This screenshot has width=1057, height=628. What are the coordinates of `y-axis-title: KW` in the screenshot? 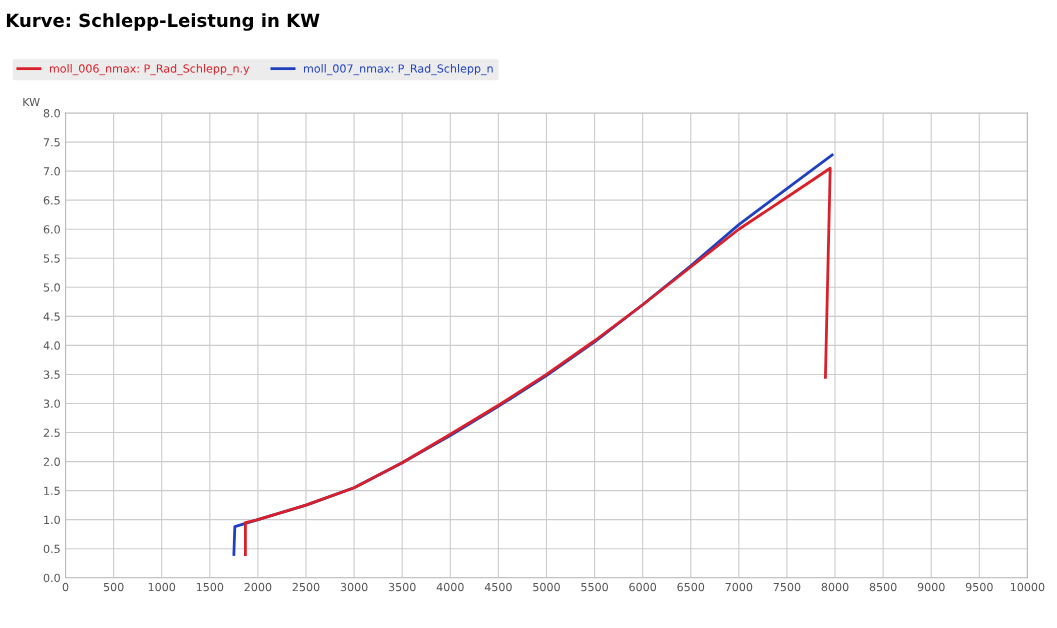 It's located at (31, 102).